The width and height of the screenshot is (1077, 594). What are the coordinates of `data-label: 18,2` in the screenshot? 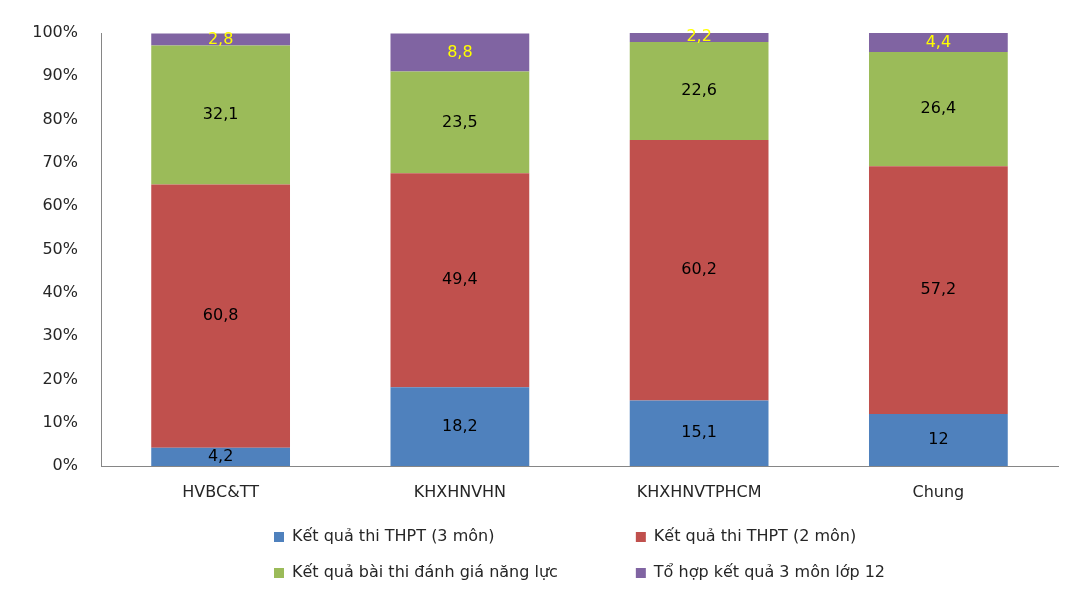 It's located at (460, 425).